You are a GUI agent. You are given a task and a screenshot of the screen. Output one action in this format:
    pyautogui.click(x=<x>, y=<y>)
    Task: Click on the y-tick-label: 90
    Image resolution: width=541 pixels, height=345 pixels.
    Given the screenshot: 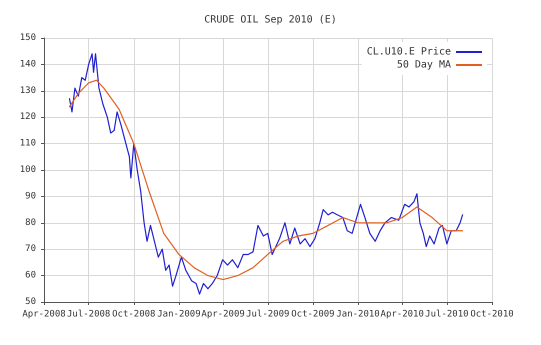 What is the action you would take?
    pyautogui.click(x=30, y=196)
    